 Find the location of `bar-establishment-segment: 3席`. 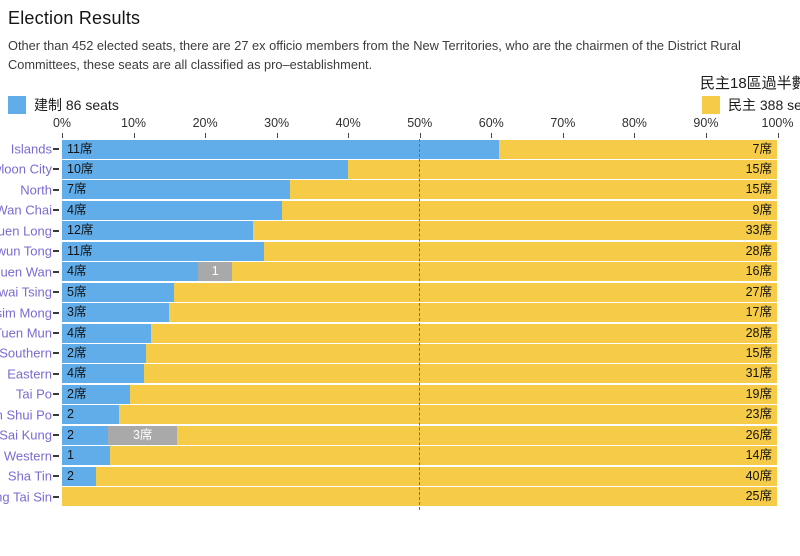

bar-establishment-segment: 3席 is located at coordinates (116, 313).